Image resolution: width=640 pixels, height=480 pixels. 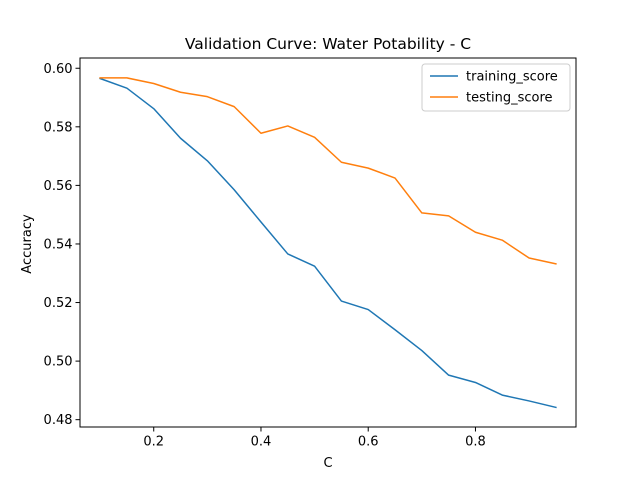 What do you see at coordinates (58, 127) in the screenshot?
I see `y-tick-label: 0.58` at bounding box center [58, 127].